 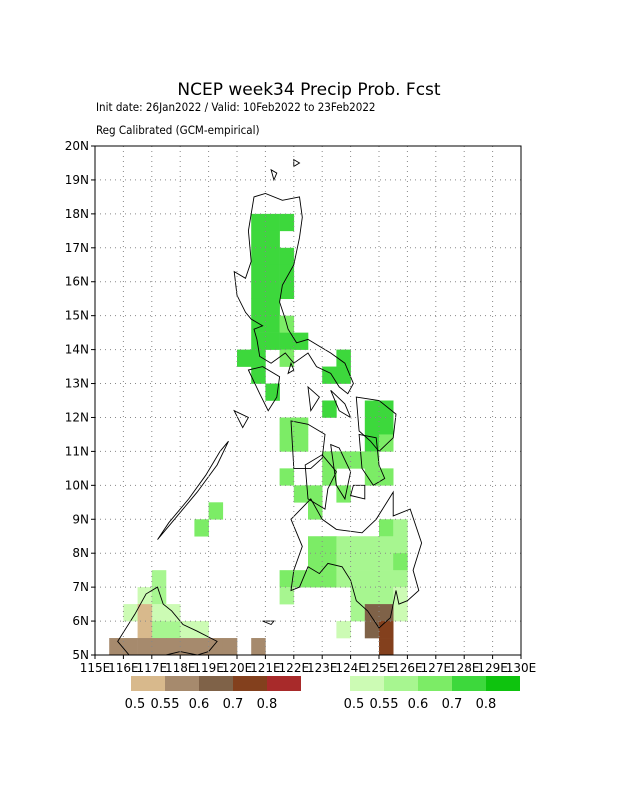 I want to click on lon-label-10: 125E, so click(x=379, y=668).